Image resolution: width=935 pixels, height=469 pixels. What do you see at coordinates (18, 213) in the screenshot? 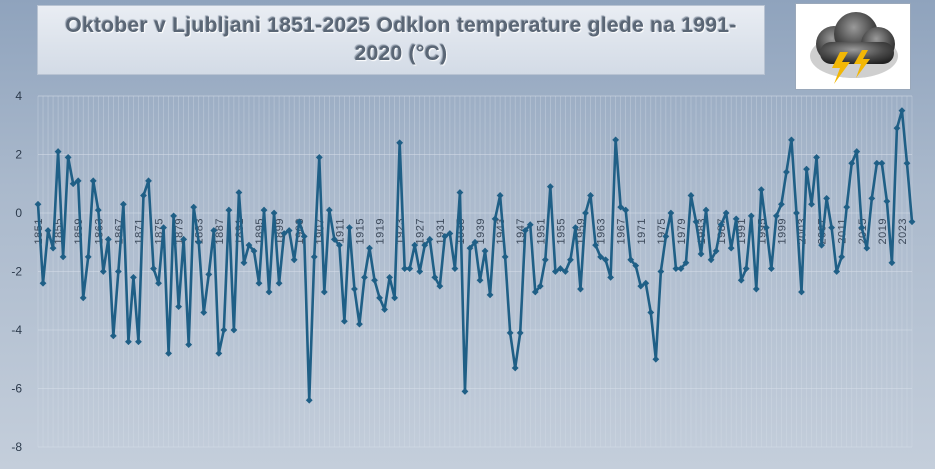
I see `y-tick-label: 0` at bounding box center [18, 213].